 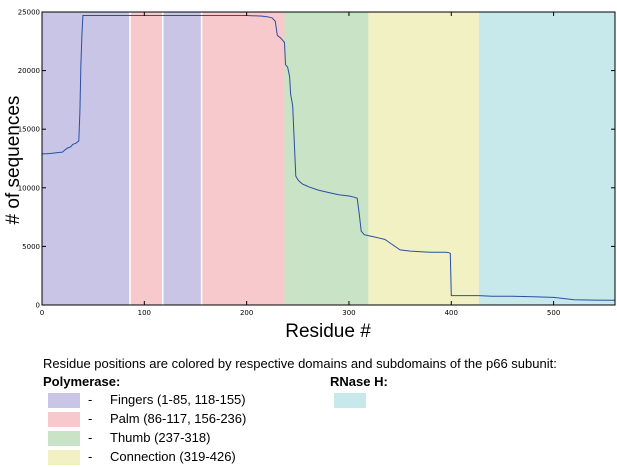 I want to click on x-tick-label: 500, so click(x=553, y=313).